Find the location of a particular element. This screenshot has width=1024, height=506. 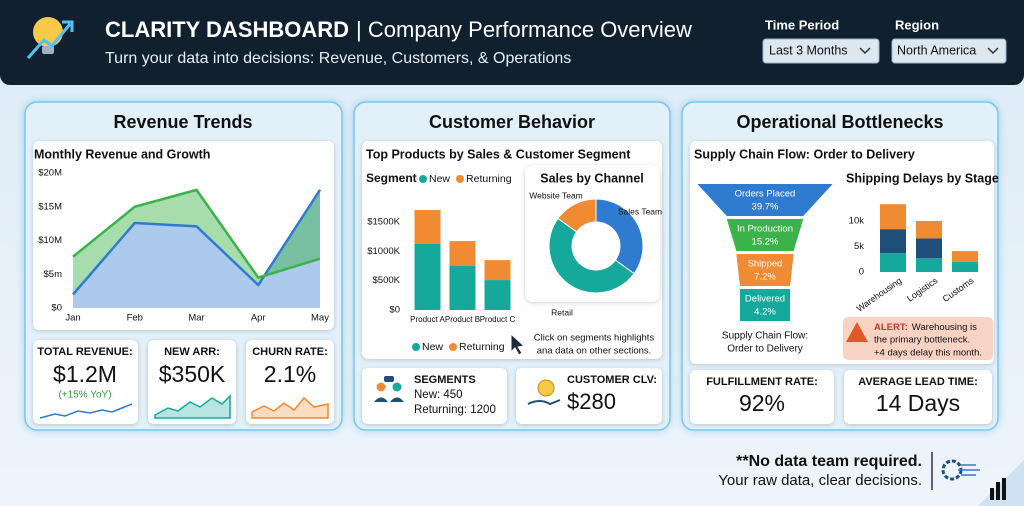

y-tick-label: $5m is located at coordinates (53, 274).